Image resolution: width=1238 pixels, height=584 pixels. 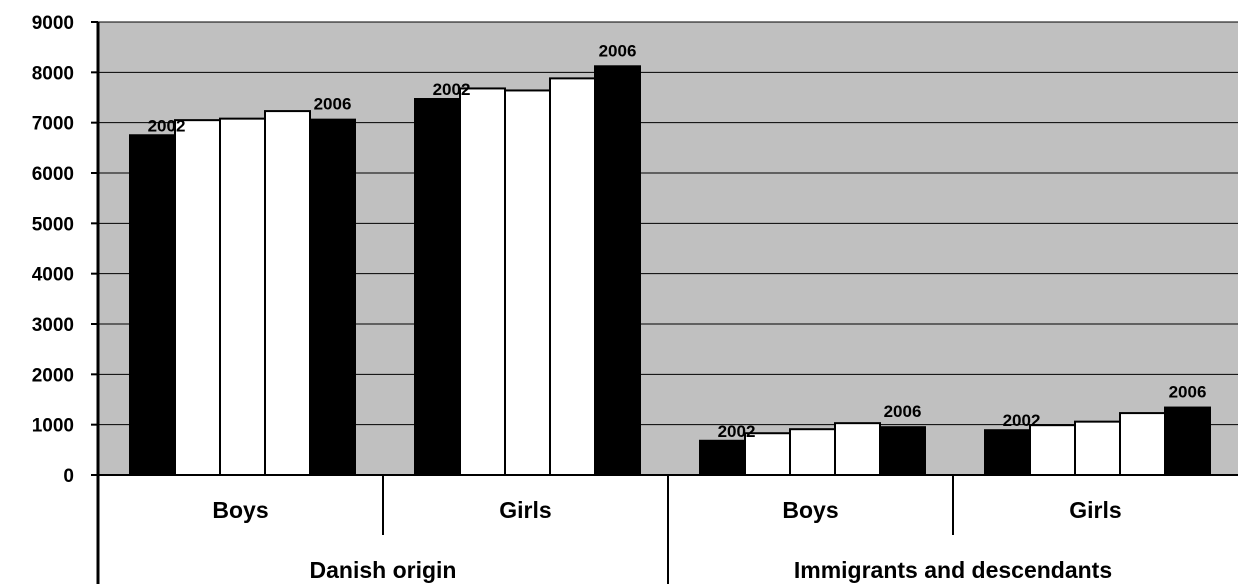 I want to click on y-tick-label: 5000, so click(x=53, y=224).